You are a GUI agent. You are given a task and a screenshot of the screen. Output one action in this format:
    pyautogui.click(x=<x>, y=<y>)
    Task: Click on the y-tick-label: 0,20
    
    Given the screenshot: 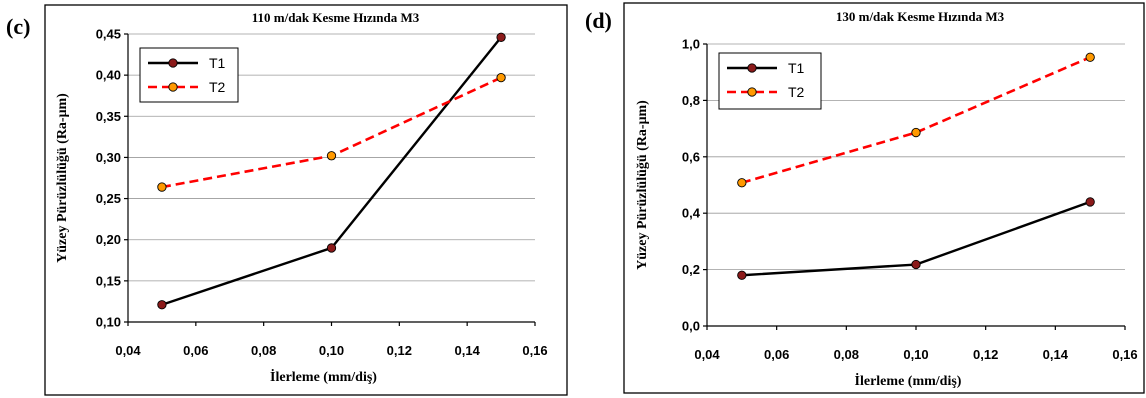 What is the action you would take?
    pyautogui.click(x=108, y=239)
    